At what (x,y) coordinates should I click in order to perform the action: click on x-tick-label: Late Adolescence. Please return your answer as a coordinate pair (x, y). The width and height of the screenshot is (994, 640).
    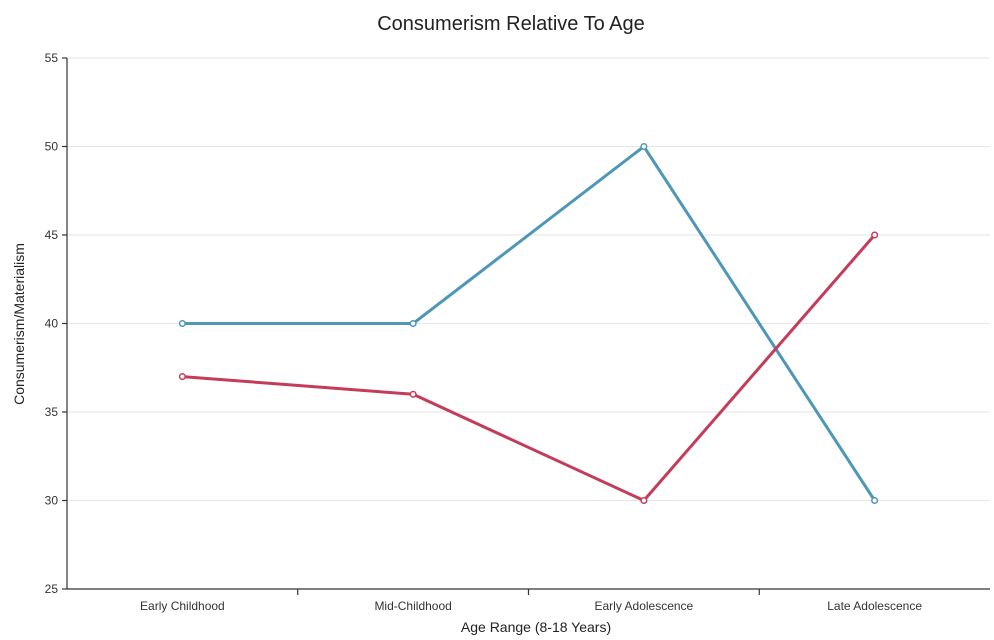
    Looking at the image, I should click on (874, 606).